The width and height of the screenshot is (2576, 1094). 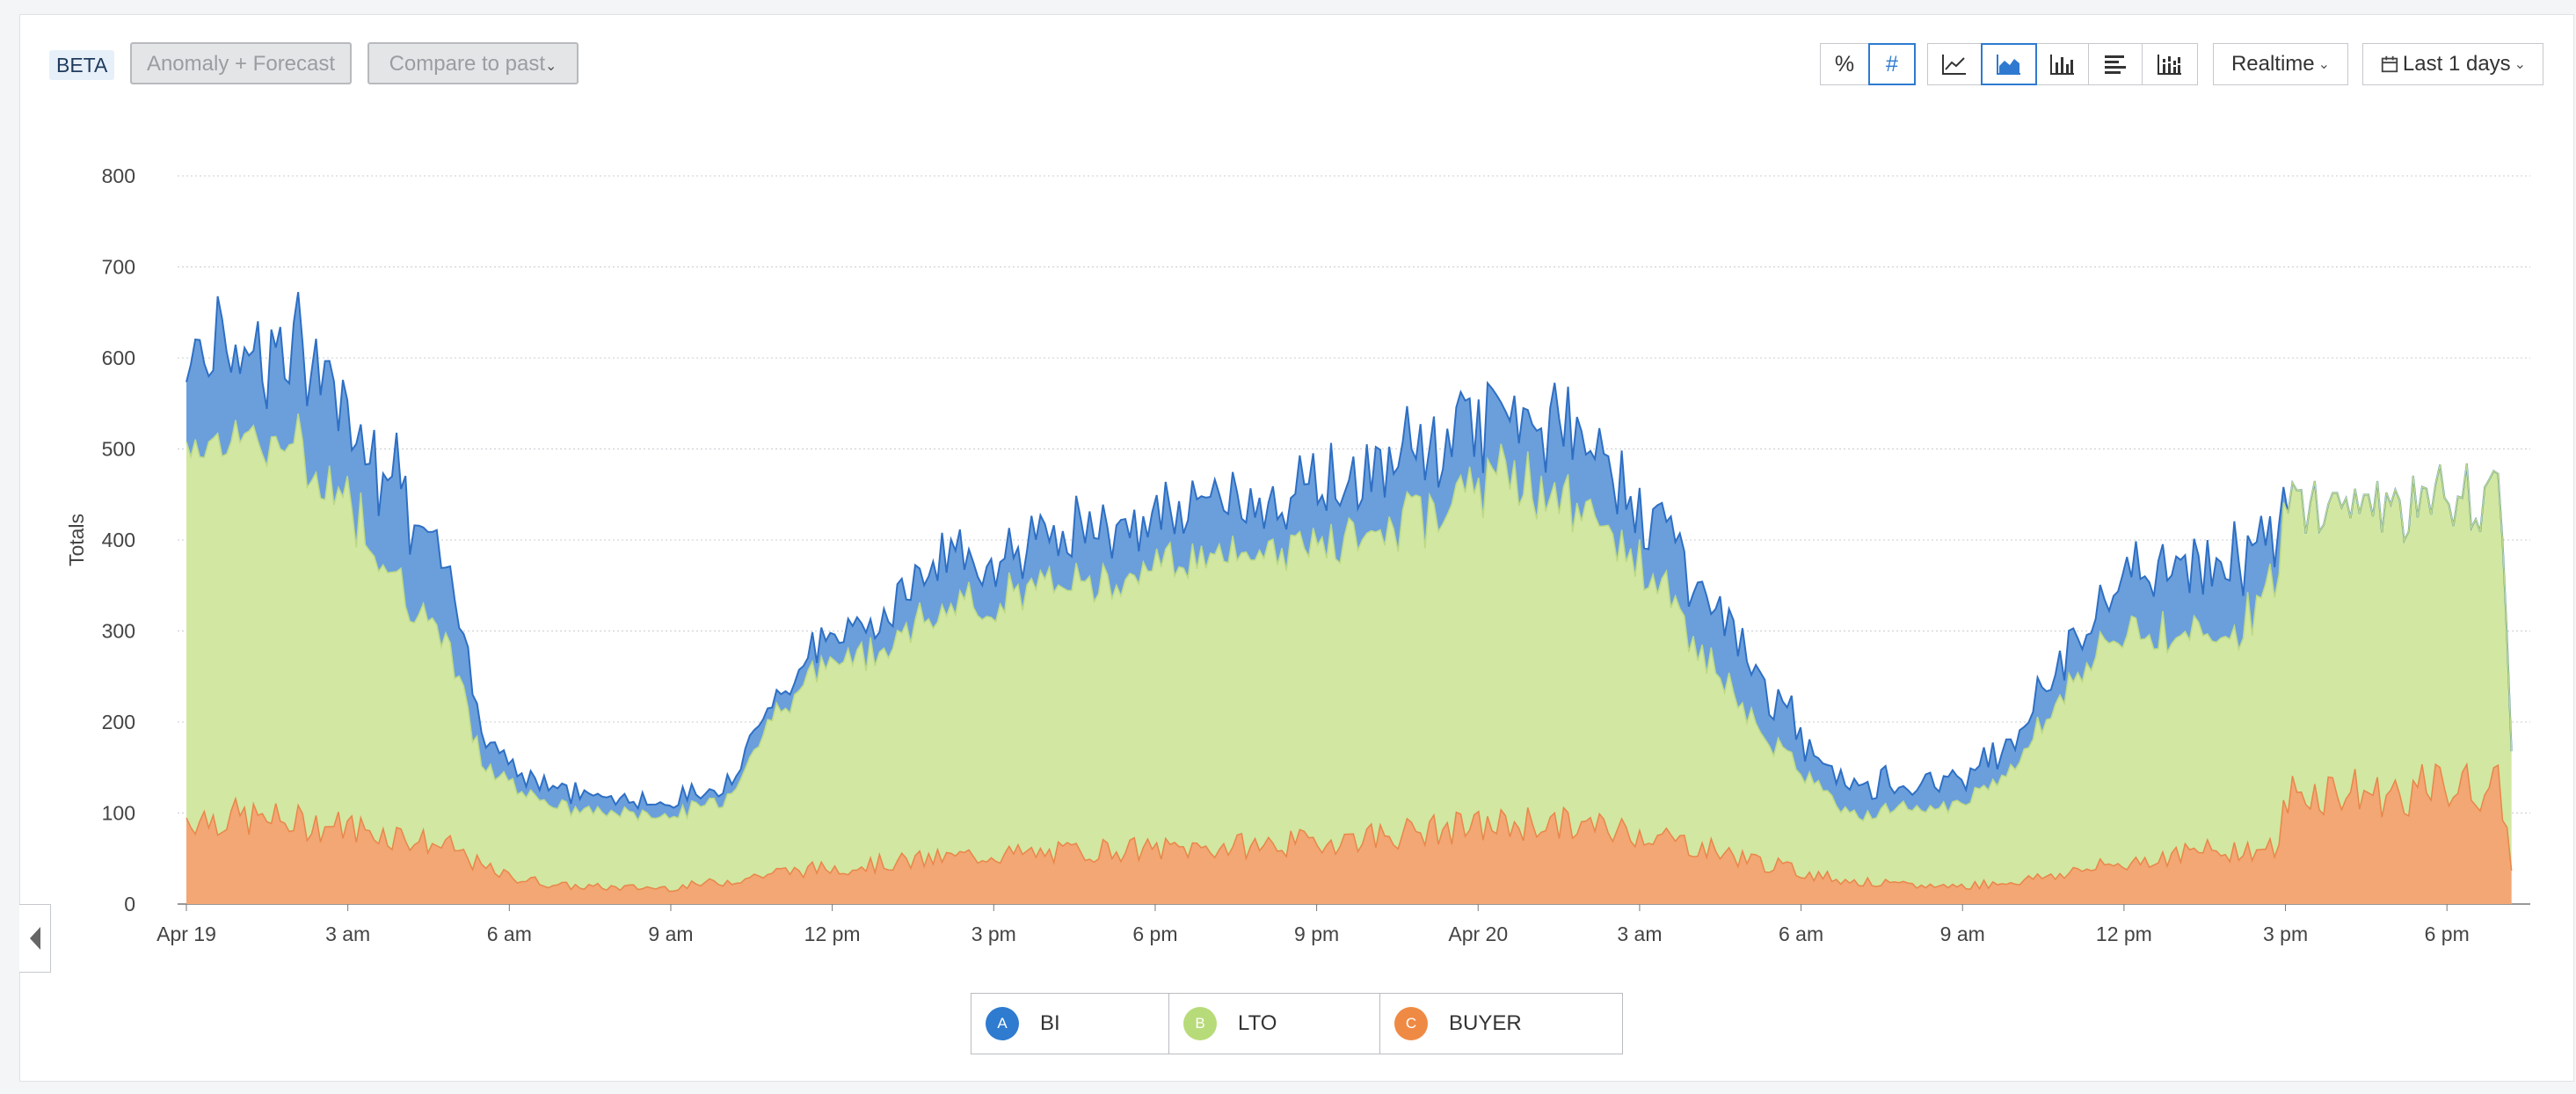 I want to click on y-tick-label: 600, so click(x=118, y=357).